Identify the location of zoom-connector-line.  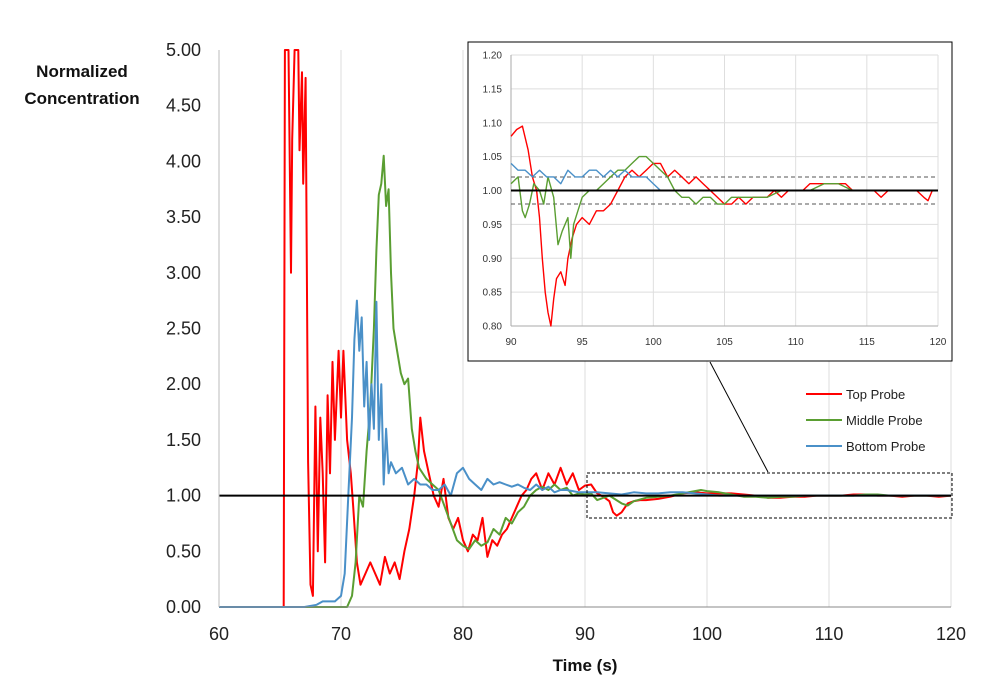
(739, 417).